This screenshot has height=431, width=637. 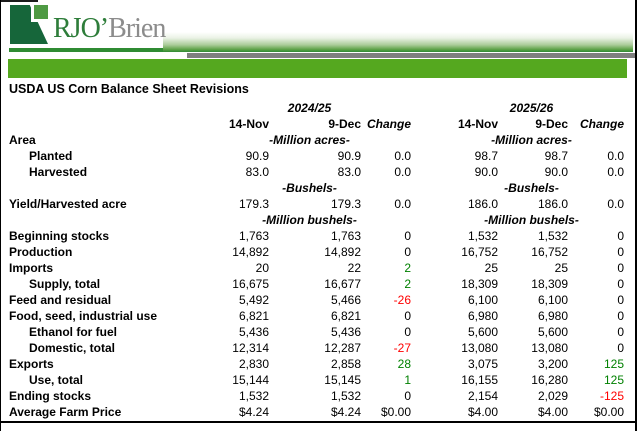 I want to click on table-row: Exports 2,830 2,858 28 3,075 3,200 125, so click(x=316, y=364).